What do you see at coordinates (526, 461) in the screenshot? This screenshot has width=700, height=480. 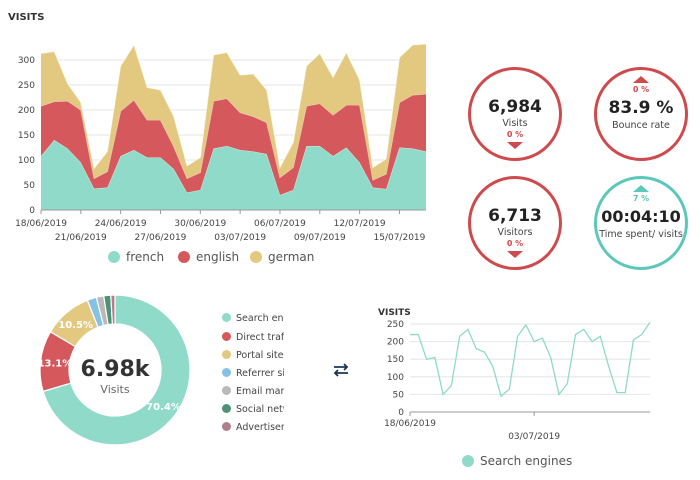 I see `legend-label-search-engines: Search engines` at bounding box center [526, 461].